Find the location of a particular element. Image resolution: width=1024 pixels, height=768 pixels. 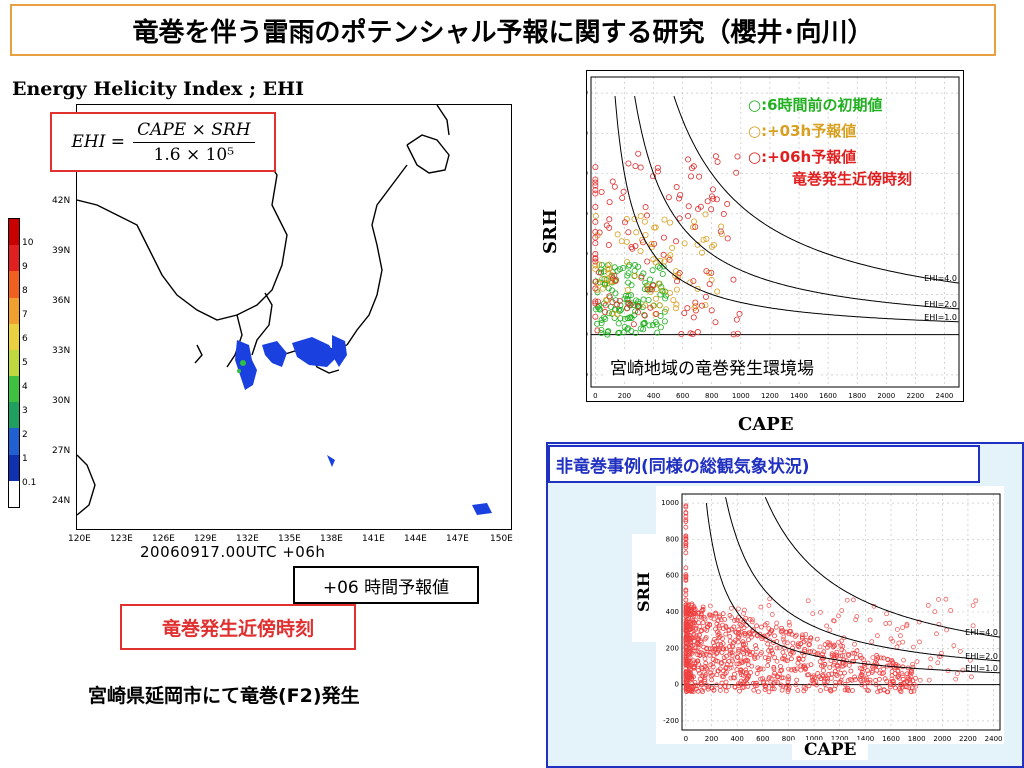

x-tick-label: 0 is located at coordinates (595, 396).